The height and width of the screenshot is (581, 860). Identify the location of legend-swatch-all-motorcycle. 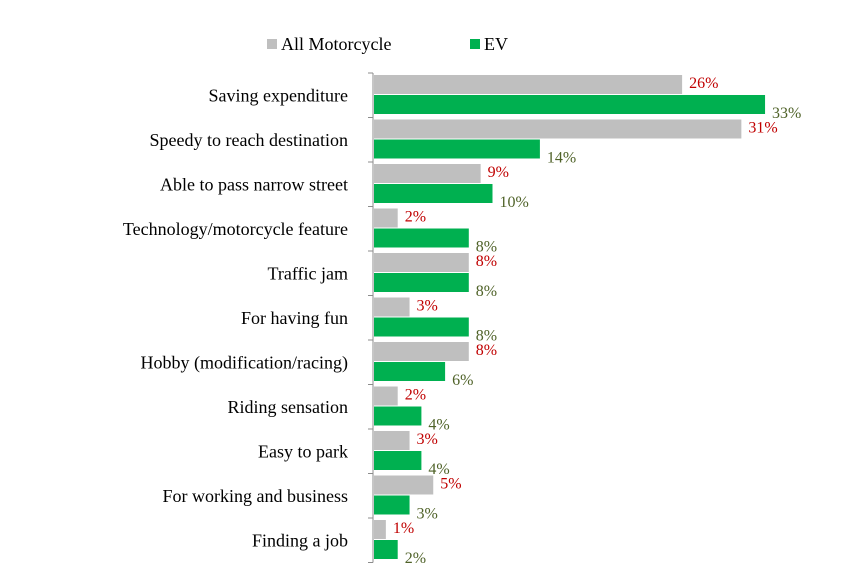
(272, 44).